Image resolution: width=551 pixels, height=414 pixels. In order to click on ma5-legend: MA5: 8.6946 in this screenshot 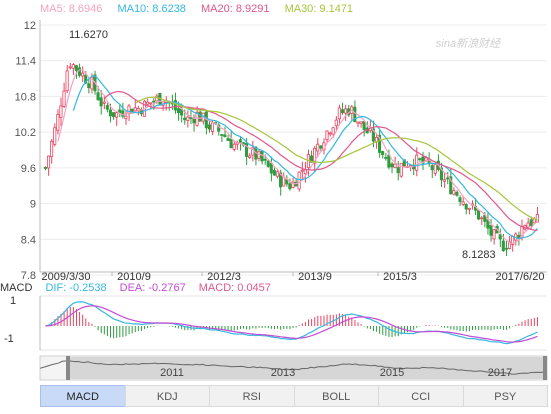, I will do `click(71, 9)`.